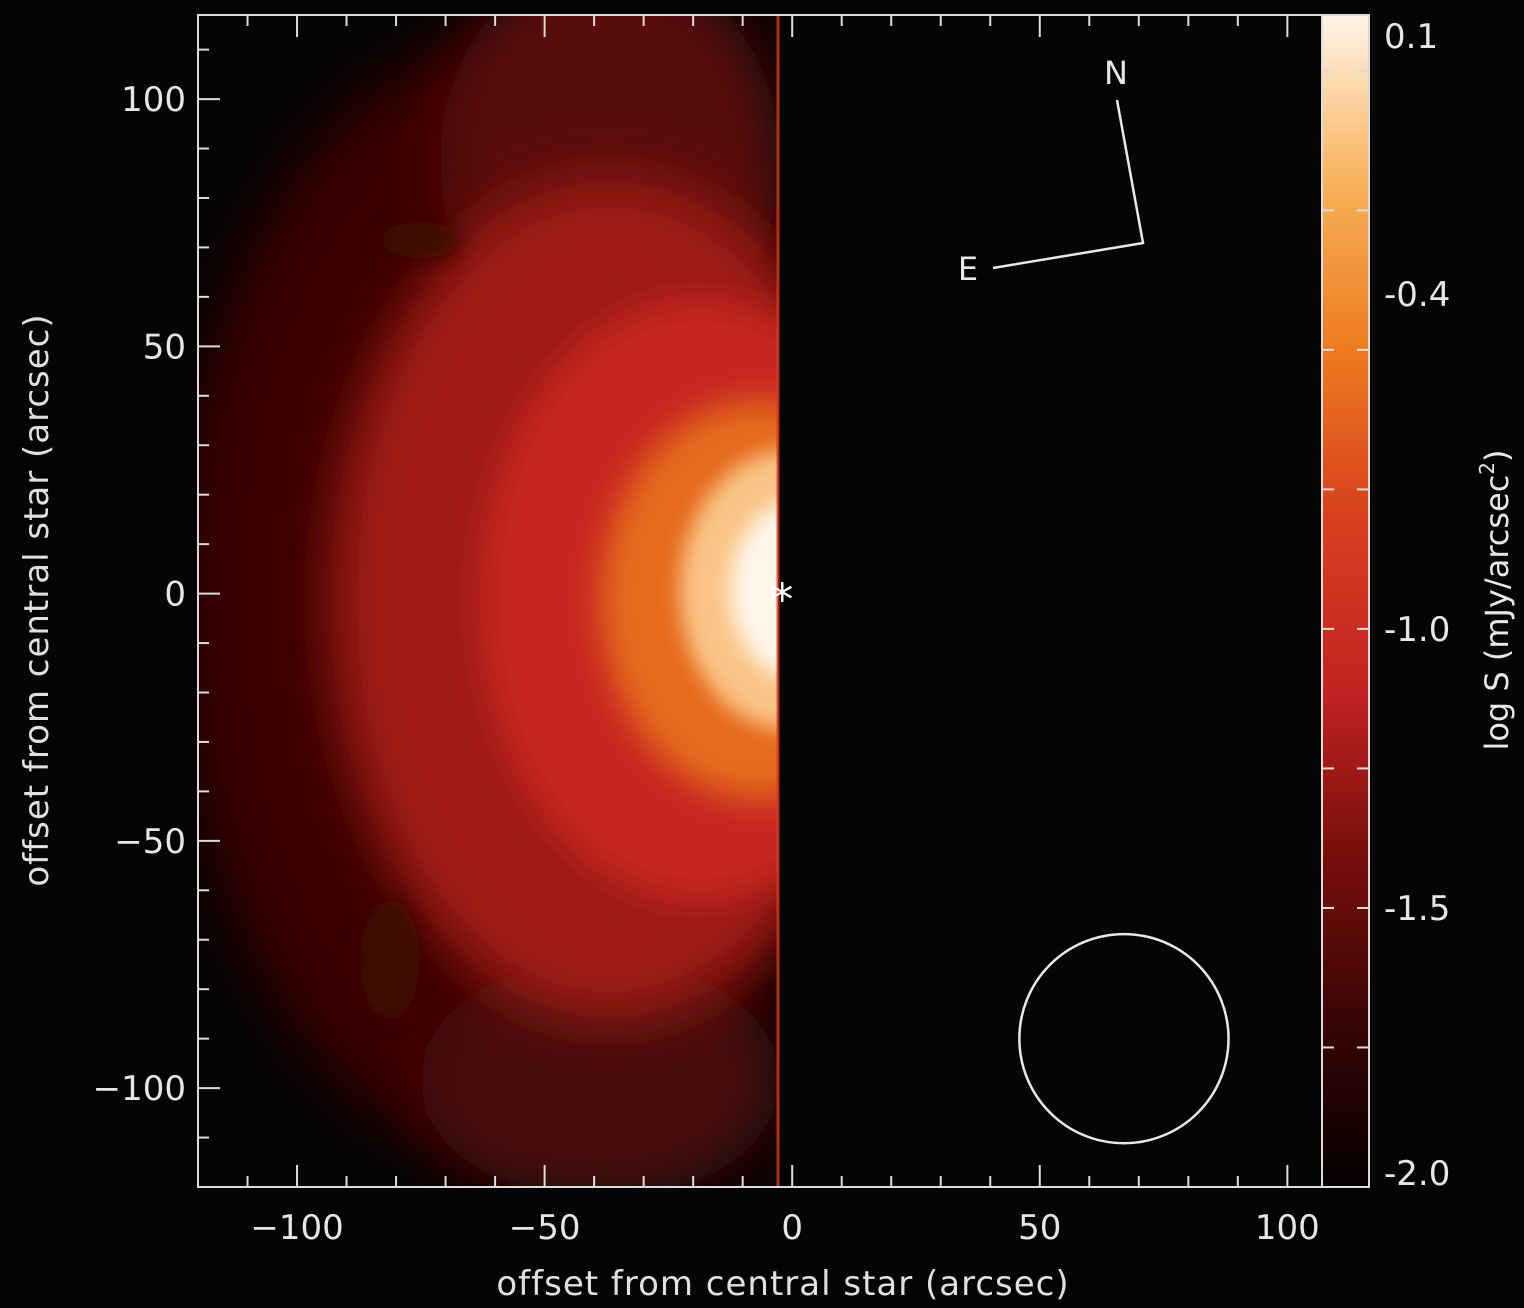 The height and width of the screenshot is (1308, 1524). Describe the element at coordinates (1039, 1228) in the screenshot. I see `x-tick-label: 50` at that location.